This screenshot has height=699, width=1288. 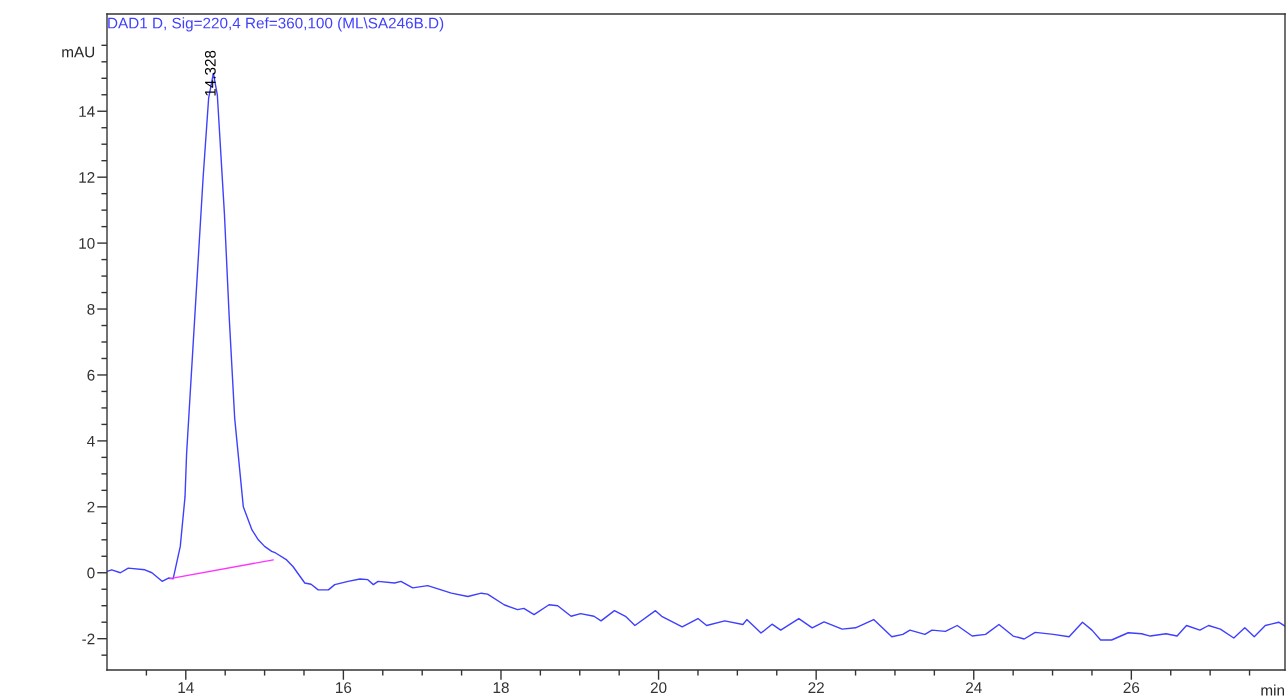 What do you see at coordinates (78, 52) in the screenshot?
I see `y-axis-title: mAU` at bounding box center [78, 52].